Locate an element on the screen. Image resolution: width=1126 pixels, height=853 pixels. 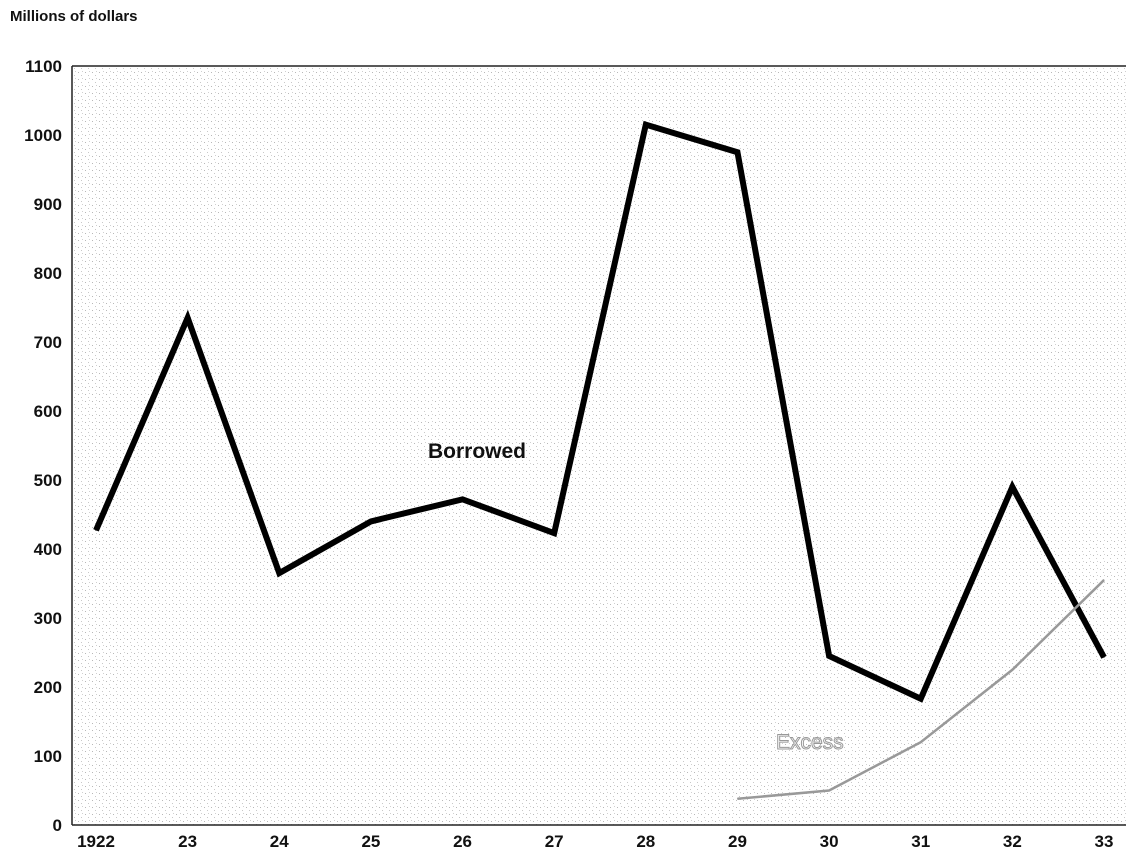
x-tick-labels: 1922 23 24 25 26 27 28 29 30 31 32 33 is located at coordinates (595, 841).